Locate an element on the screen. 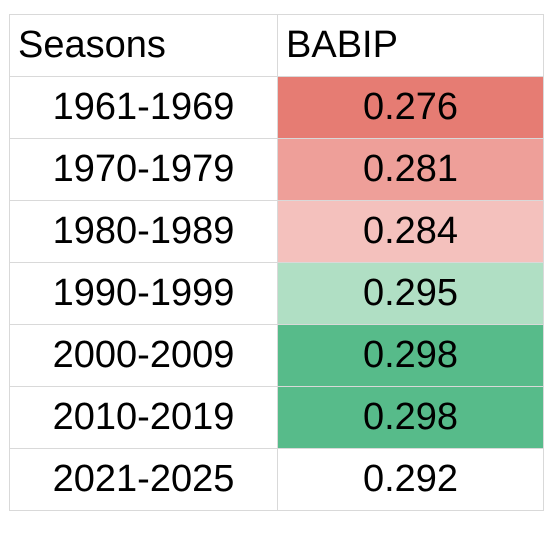  table-row: 1961-1969 0.276 is located at coordinates (276, 107).